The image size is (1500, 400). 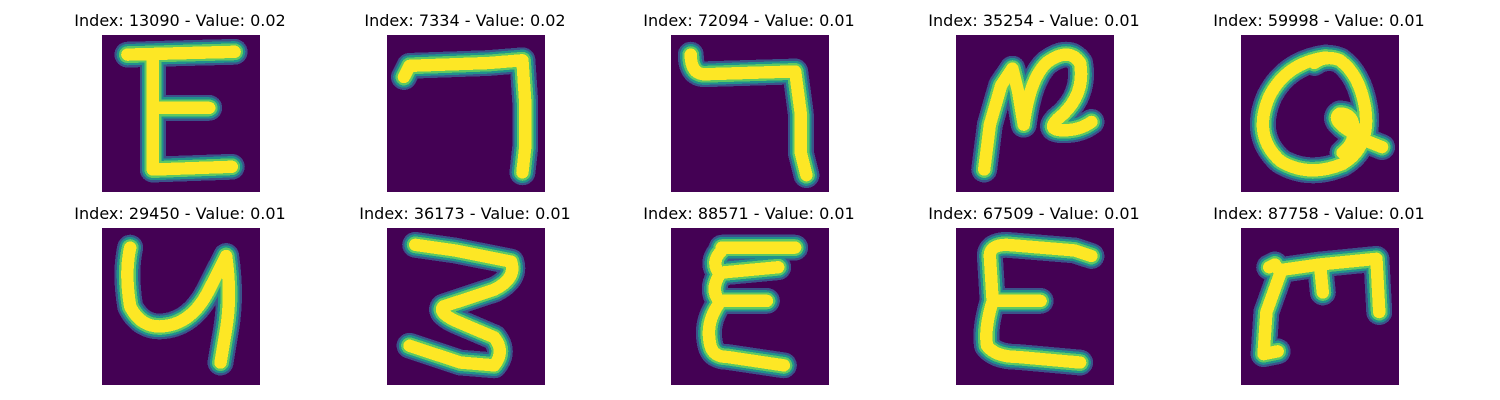 I want to click on panel-title-4: Index: 35254 - Value: 0.01, so click(x=1034, y=20).